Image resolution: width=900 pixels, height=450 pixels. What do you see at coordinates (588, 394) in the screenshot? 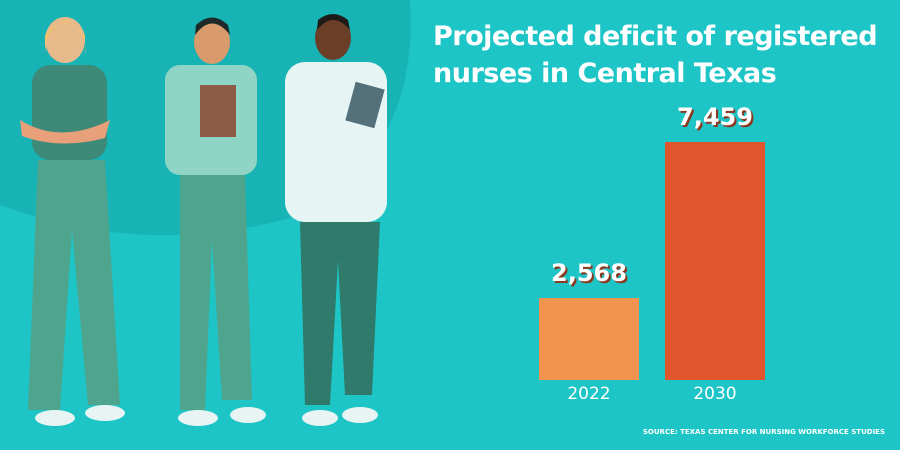
I see `x-tick-label: 2022` at bounding box center [588, 394].